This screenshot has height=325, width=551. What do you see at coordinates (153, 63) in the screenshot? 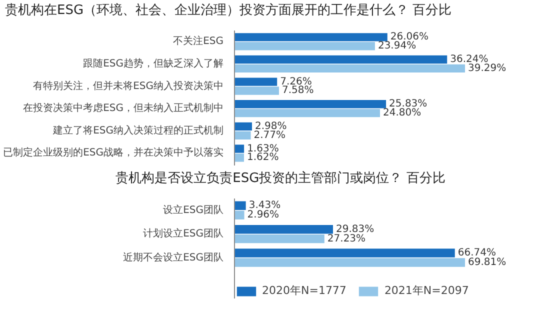
I see `y-tick-label: 跟随ESG趋势，但缺乏深入了解` at bounding box center [153, 63].